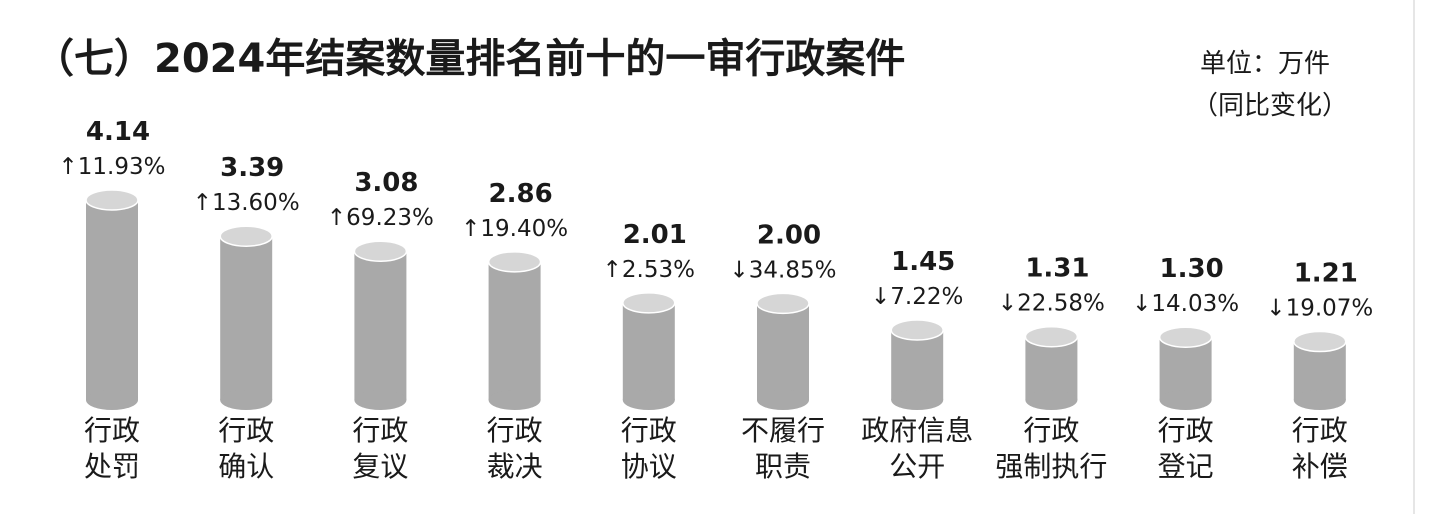  Describe the element at coordinates (1326, 274) in the screenshot. I see `value-label: 1.21` at that location.